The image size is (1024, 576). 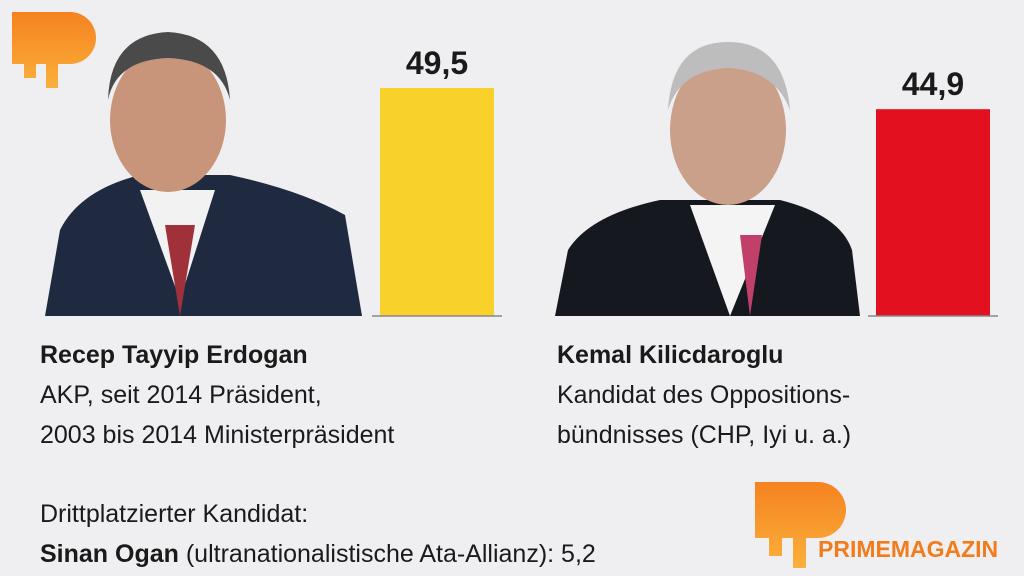 I want to click on candidate-description: 2003 bis 2014 Ministerpräsident, so click(x=217, y=435).